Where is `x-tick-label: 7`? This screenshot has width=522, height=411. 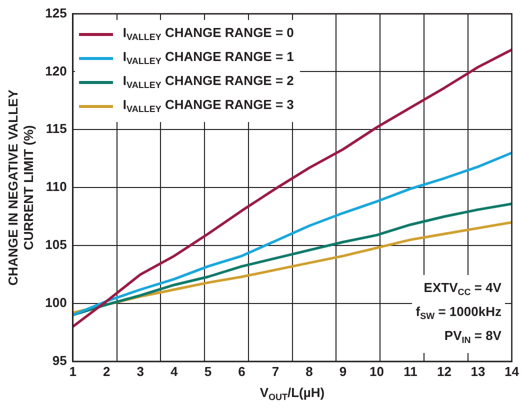
x-tick-label: 7 is located at coordinates (276, 371).